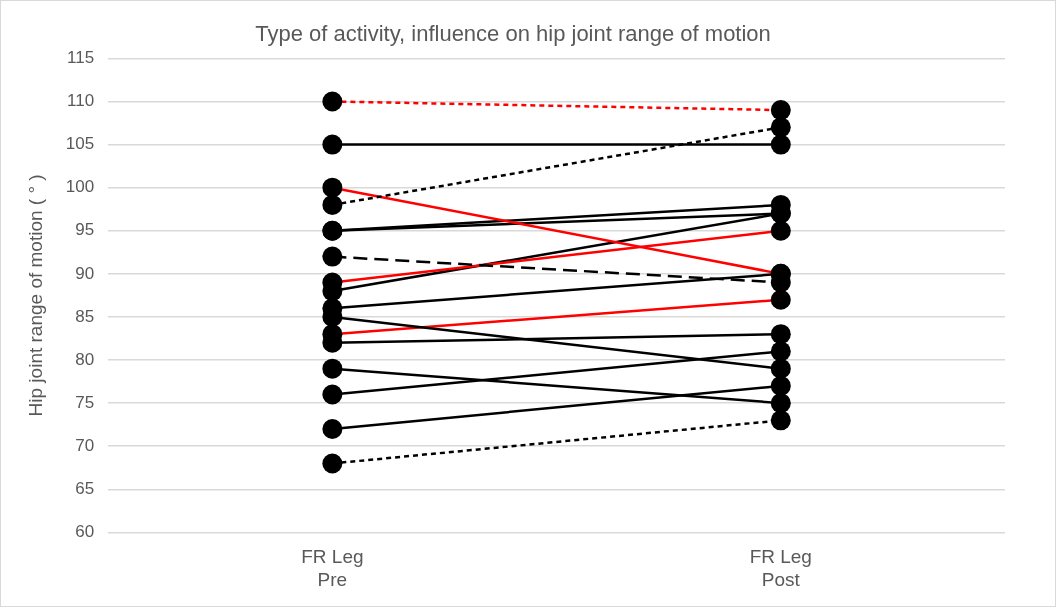  Describe the element at coordinates (780, 568) in the screenshot. I see `x-tick-label: FR Leg Post` at that location.